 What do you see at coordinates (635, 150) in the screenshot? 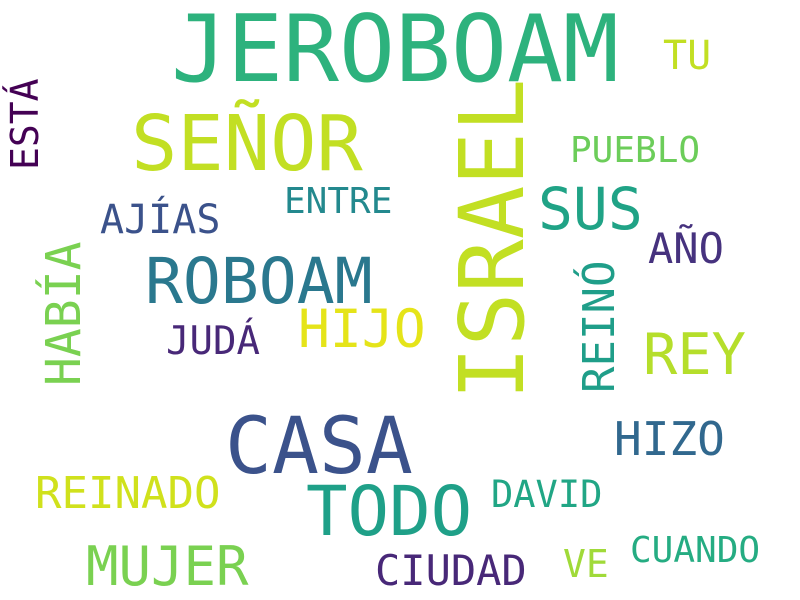
I see `word-pueblo: PUEBLO` at bounding box center [635, 150].